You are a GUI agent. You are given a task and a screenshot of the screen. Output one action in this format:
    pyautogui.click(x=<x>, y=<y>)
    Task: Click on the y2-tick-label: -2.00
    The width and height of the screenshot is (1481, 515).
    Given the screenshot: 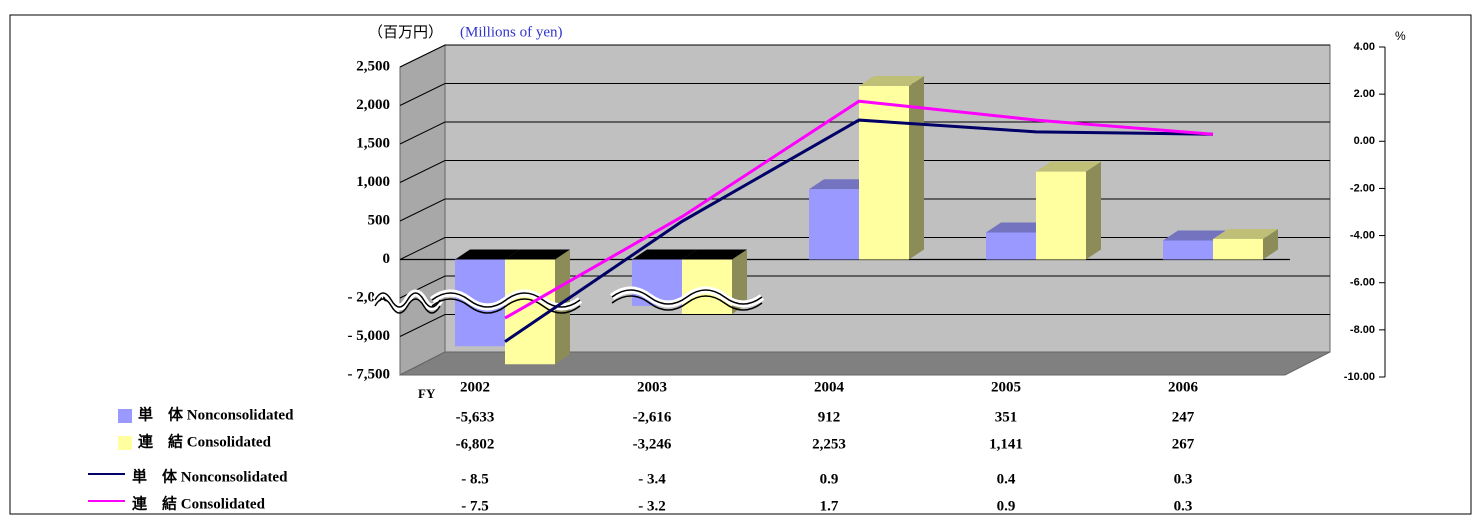 What is the action you would take?
    pyautogui.click(x=1362, y=188)
    